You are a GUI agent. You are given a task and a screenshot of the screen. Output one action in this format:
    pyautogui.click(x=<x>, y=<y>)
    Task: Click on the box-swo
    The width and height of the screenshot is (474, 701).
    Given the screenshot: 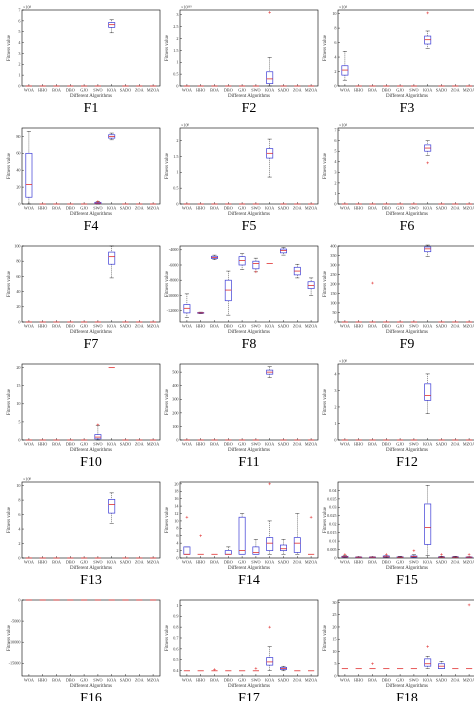 What is the action you would take?
    pyautogui.click(x=256, y=547)
    